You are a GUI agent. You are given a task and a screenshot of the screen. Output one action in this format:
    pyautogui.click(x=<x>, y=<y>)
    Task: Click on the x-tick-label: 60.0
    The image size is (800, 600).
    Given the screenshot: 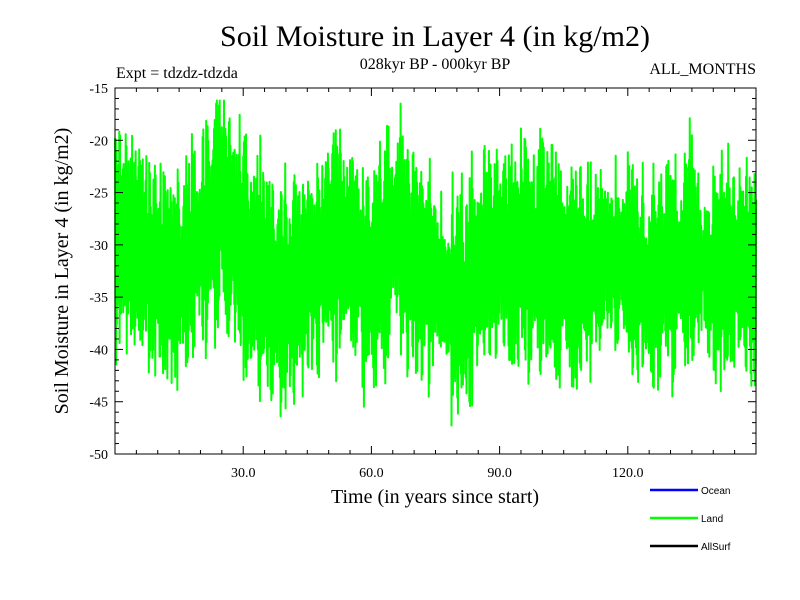 What is the action you would take?
    pyautogui.click(x=371, y=473)
    